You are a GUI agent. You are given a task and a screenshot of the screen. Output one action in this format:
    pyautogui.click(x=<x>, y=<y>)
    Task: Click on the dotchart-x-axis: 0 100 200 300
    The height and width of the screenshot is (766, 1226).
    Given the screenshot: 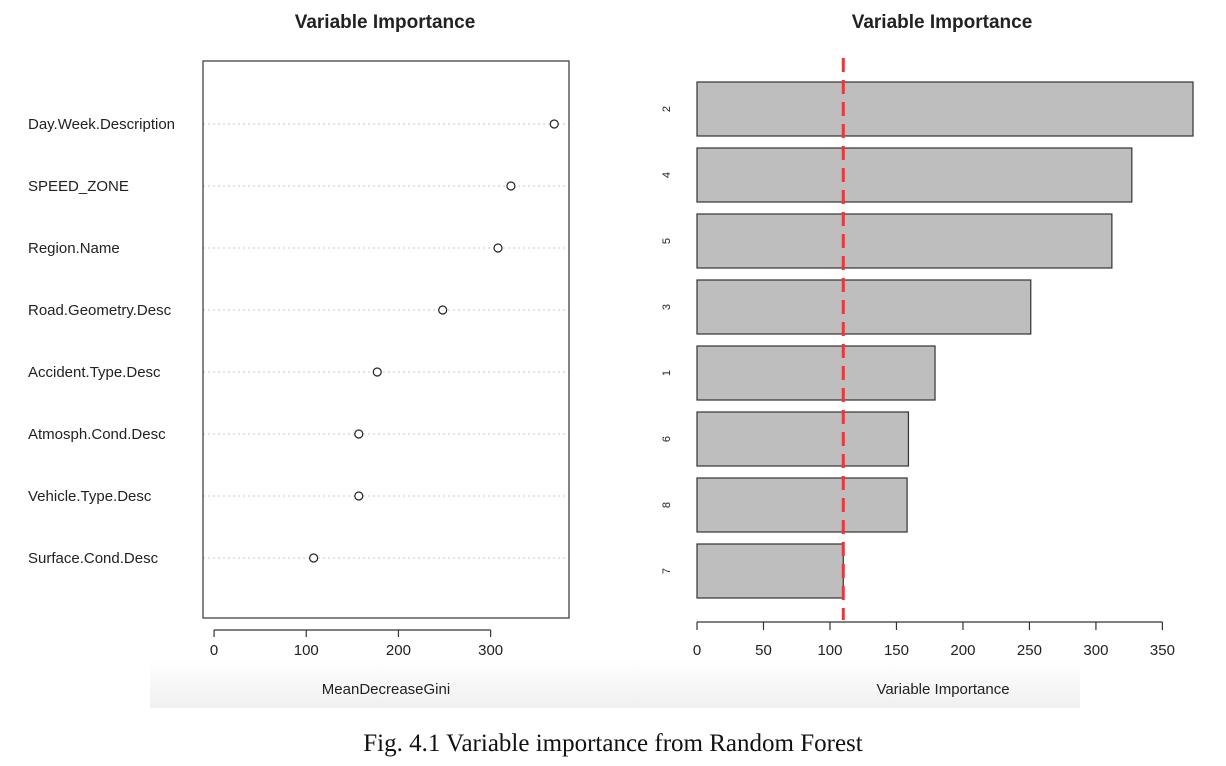 What is the action you would take?
    pyautogui.click(x=356, y=644)
    